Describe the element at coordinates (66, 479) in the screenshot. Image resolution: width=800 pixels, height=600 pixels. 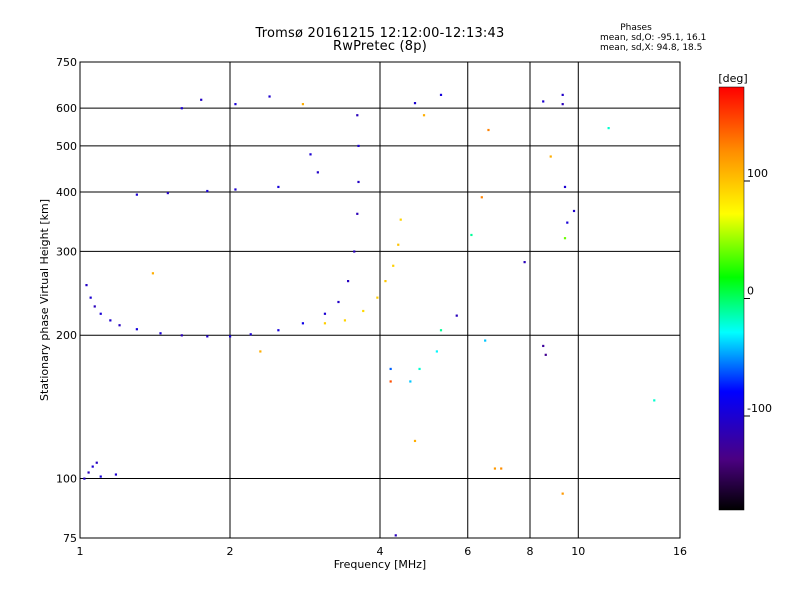
I see `y-tick-label: 100` at that location.